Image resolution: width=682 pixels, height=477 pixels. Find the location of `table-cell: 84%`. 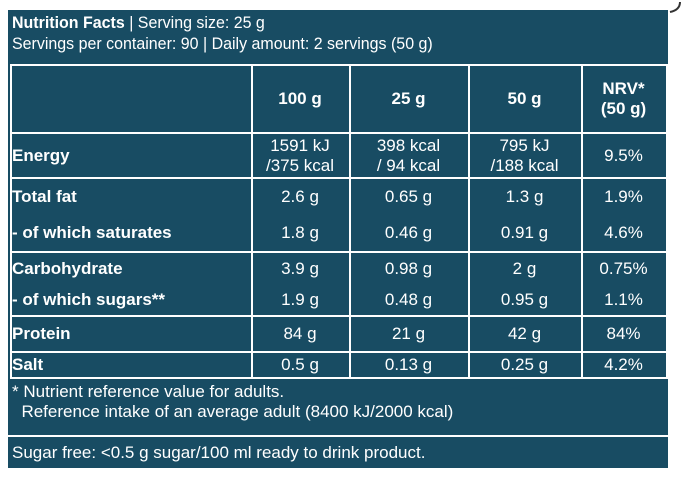

table-cell: 84% is located at coordinates (623, 333).